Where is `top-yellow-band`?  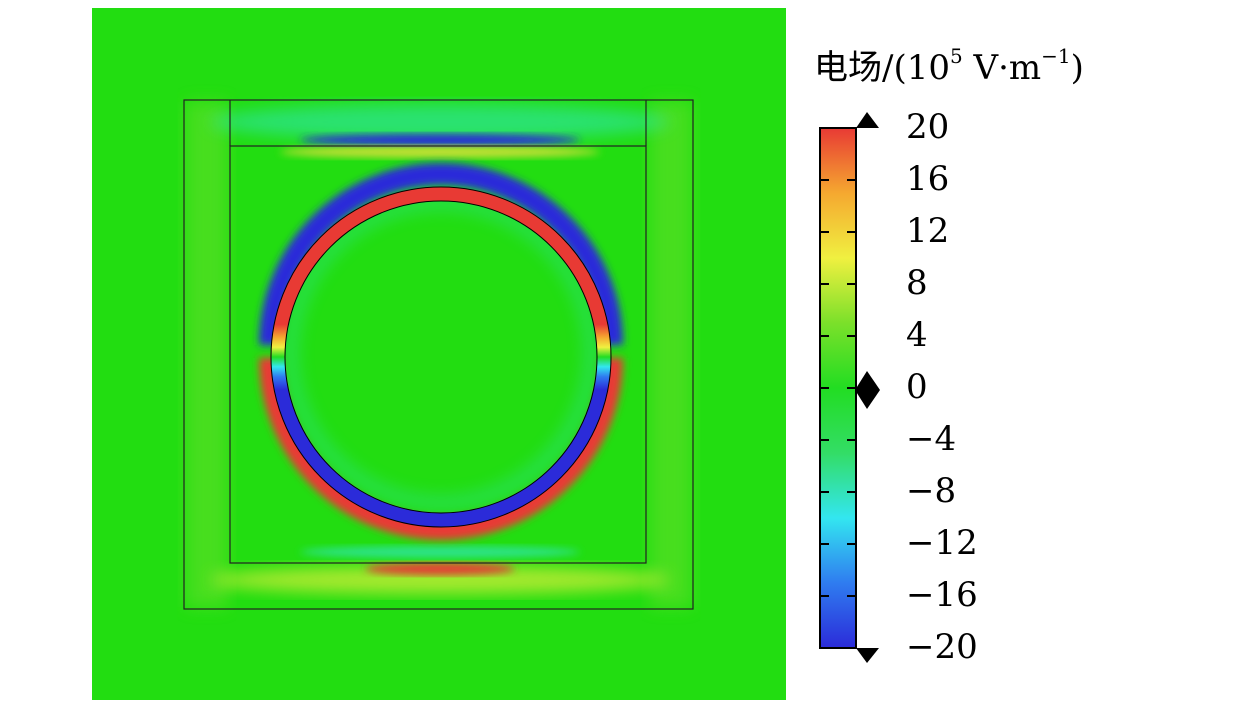 top-yellow-band is located at coordinates (440, 152).